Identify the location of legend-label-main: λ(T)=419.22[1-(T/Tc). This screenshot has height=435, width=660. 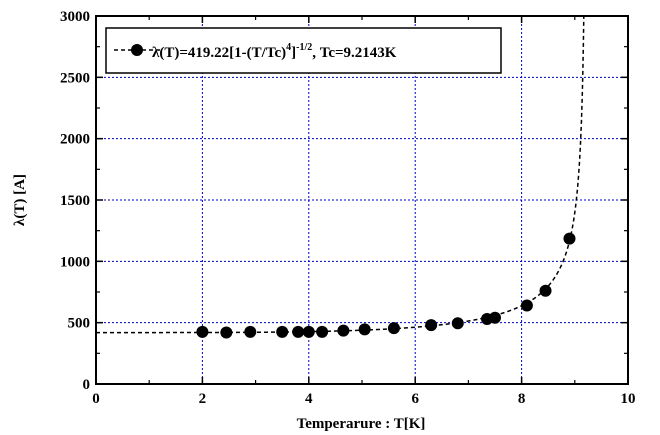
(219, 53).